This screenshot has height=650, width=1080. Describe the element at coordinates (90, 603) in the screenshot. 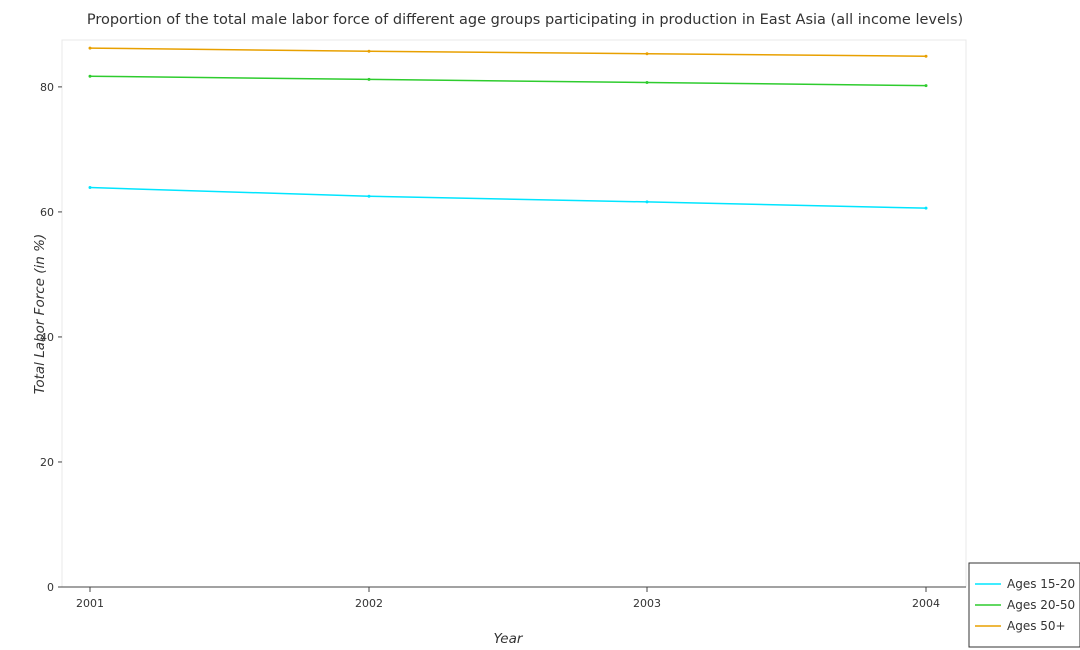

I see `x-tick-label: 2001` at that location.